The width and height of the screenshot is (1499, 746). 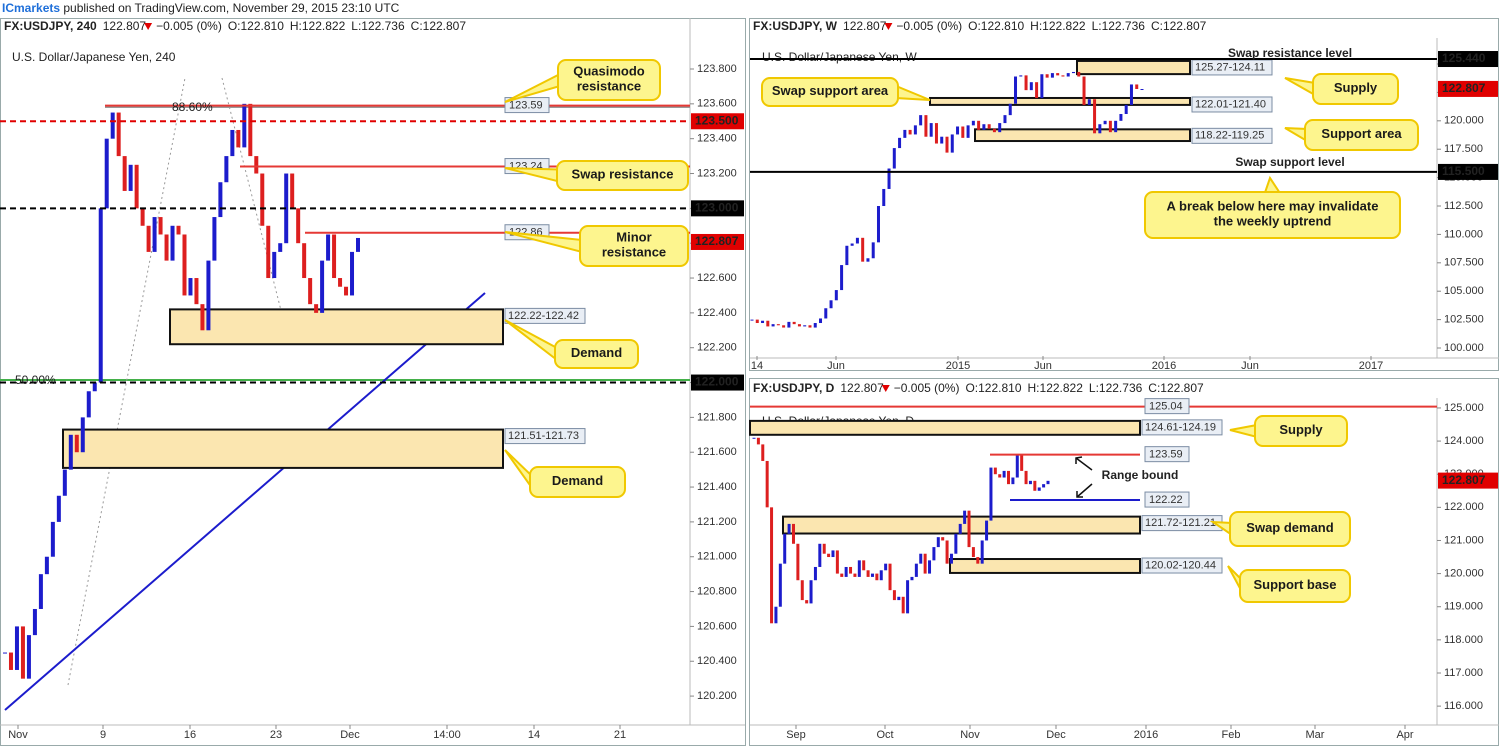 What do you see at coordinates (1119, 26) in the screenshot?
I see `ohlc-low: L:122.736` at bounding box center [1119, 26].